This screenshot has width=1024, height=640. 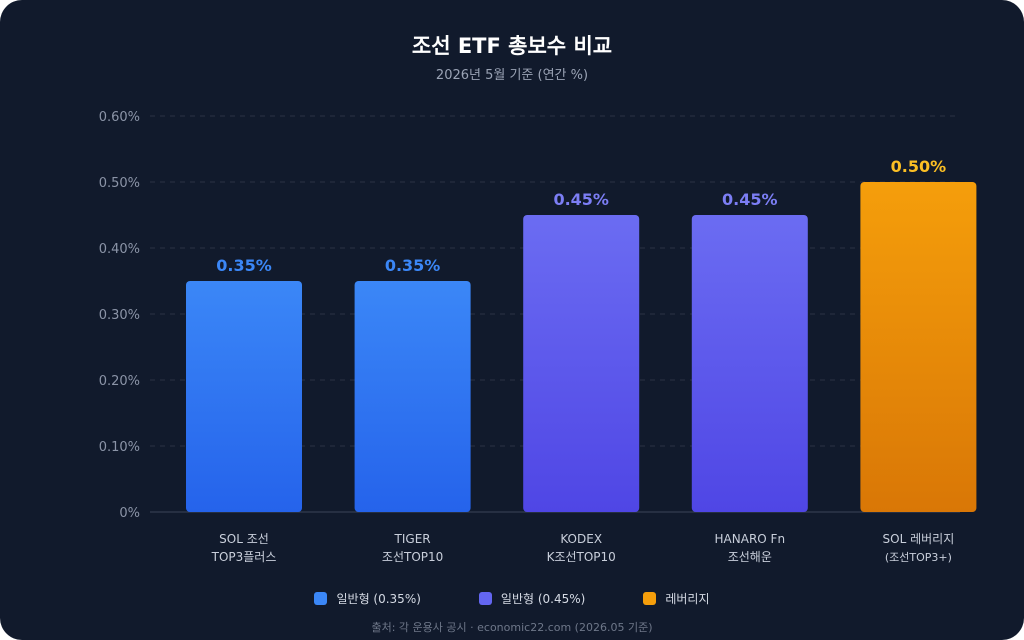 I want to click on x-tick-label: K조선TOP10, so click(x=581, y=557).